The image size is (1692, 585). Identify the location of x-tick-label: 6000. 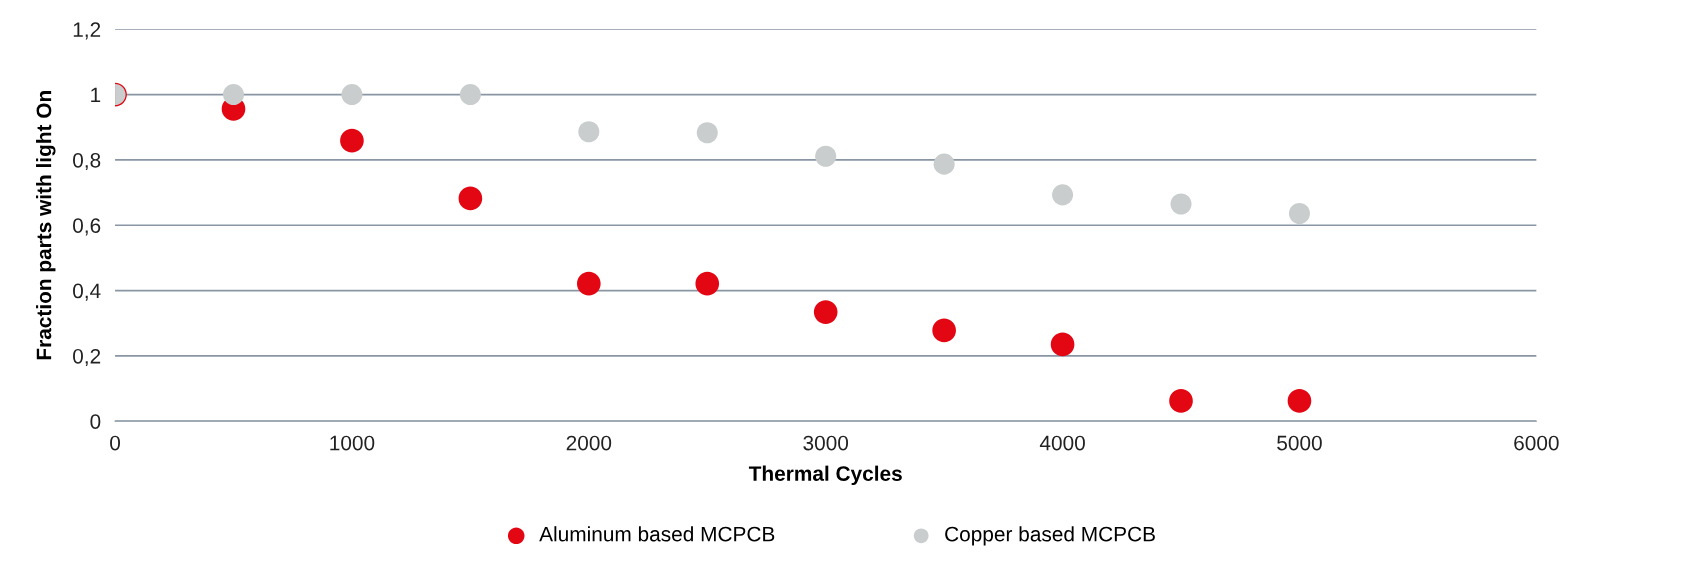
(1536, 443).